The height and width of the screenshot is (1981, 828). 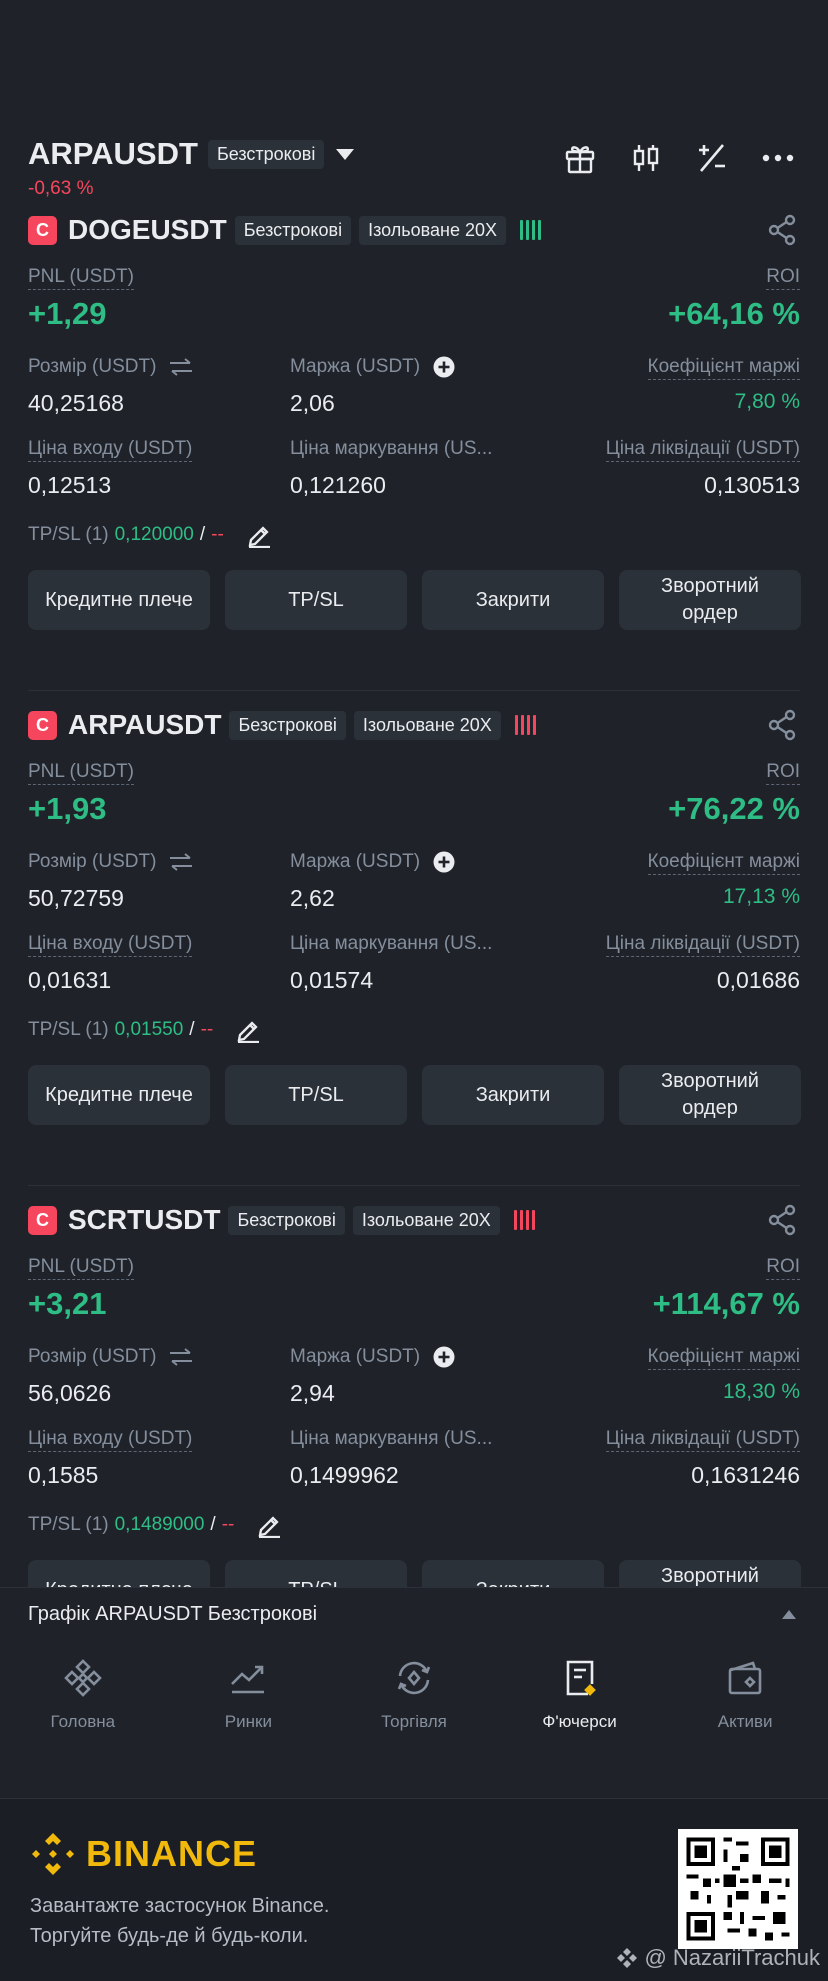 I want to click on price-change: -0,63 %, so click(x=61, y=188).